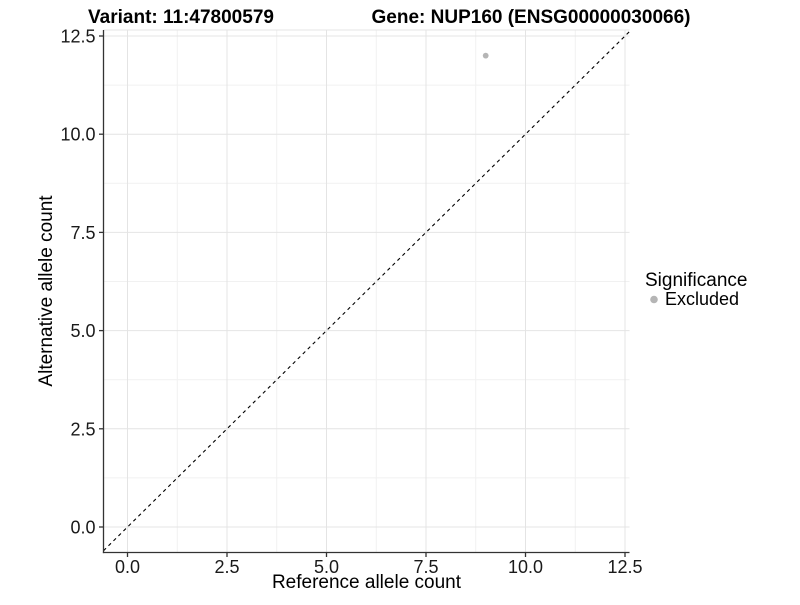 The image size is (800, 605). Describe the element at coordinates (367, 582) in the screenshot. I see `x-axis-title: Reference allele count` at that location.